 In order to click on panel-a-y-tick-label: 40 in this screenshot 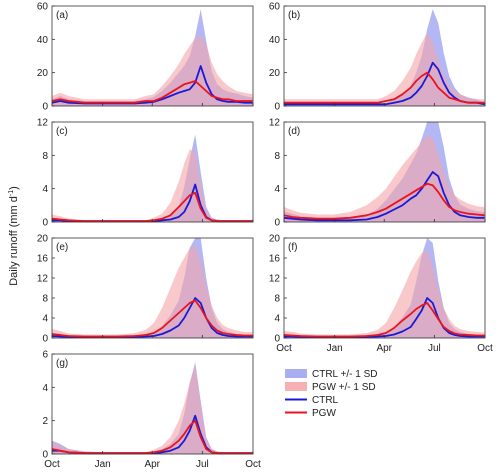, I will do `click(43, 40)`.